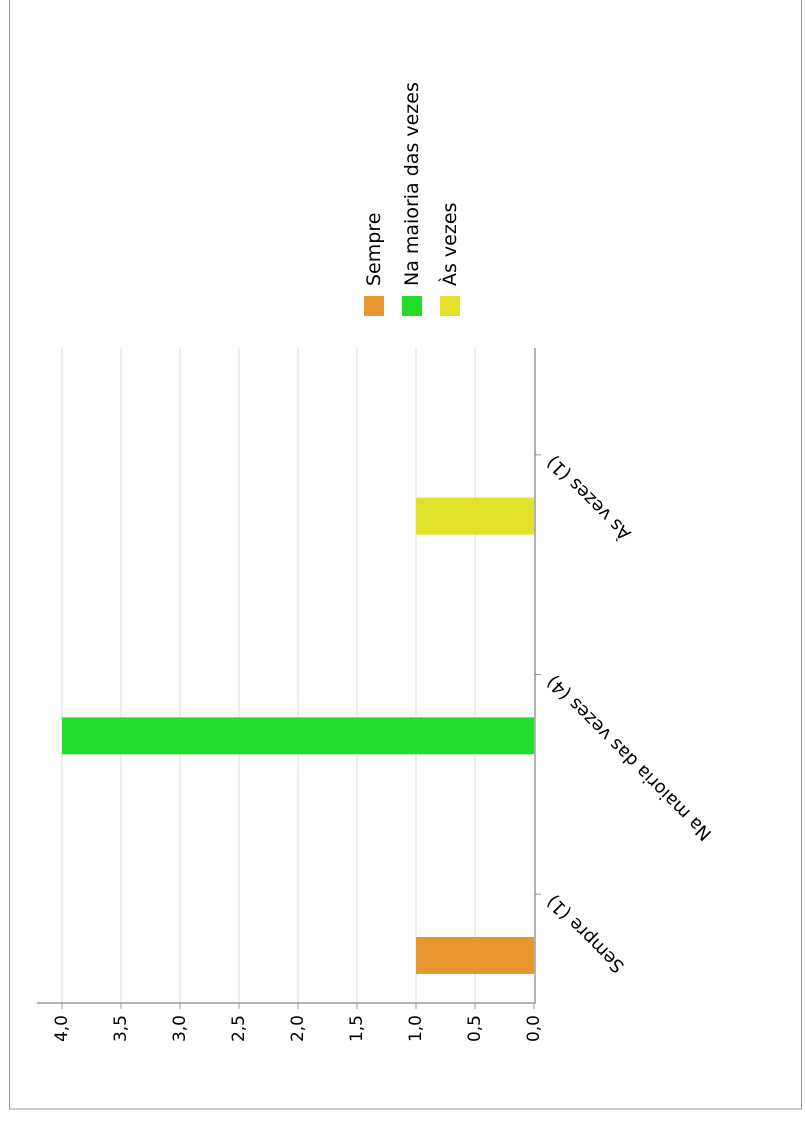  Describe the element at coordinates (298, 1028) in the screenshot. I see `value-tick-label: 2,0` at that location.